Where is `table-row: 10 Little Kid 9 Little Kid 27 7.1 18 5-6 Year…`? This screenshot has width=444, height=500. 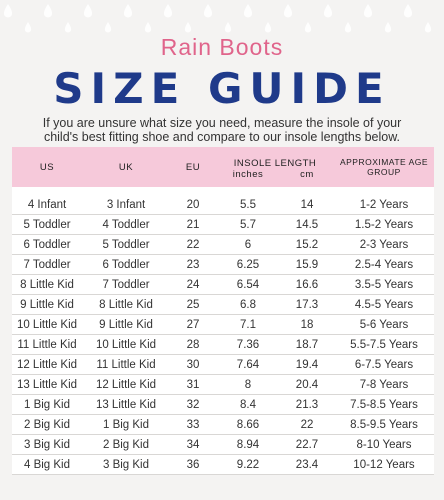
table-row: 10 Little Kid 9 Little Kid 27 7.1 18 5-6 Year… is located at coordinates (223, 324).